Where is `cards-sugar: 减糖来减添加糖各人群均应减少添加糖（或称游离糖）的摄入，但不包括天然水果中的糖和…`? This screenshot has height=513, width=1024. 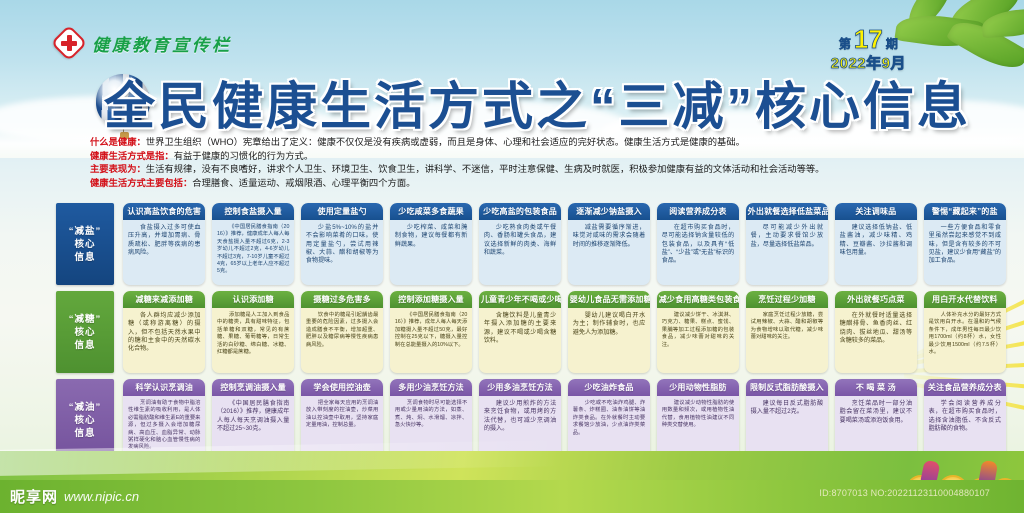
cards-sugar: 减糖来减添加糖各人群均应减少添加糖（或称游离糖）的摄入，但不包括天然水果中的糖和… is located at coordinates (565, 332).